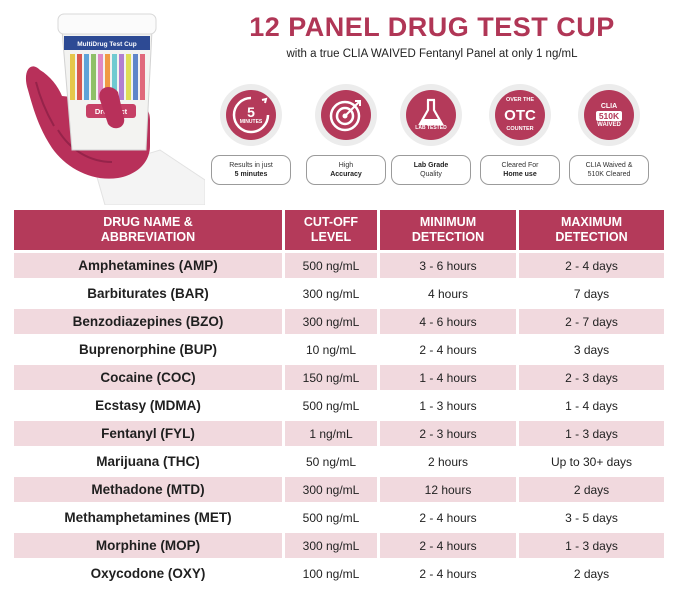 This screenshot has width=679, height=602. I want to click on badge-caption: Results in just 5 minutes, so click(251, 170).